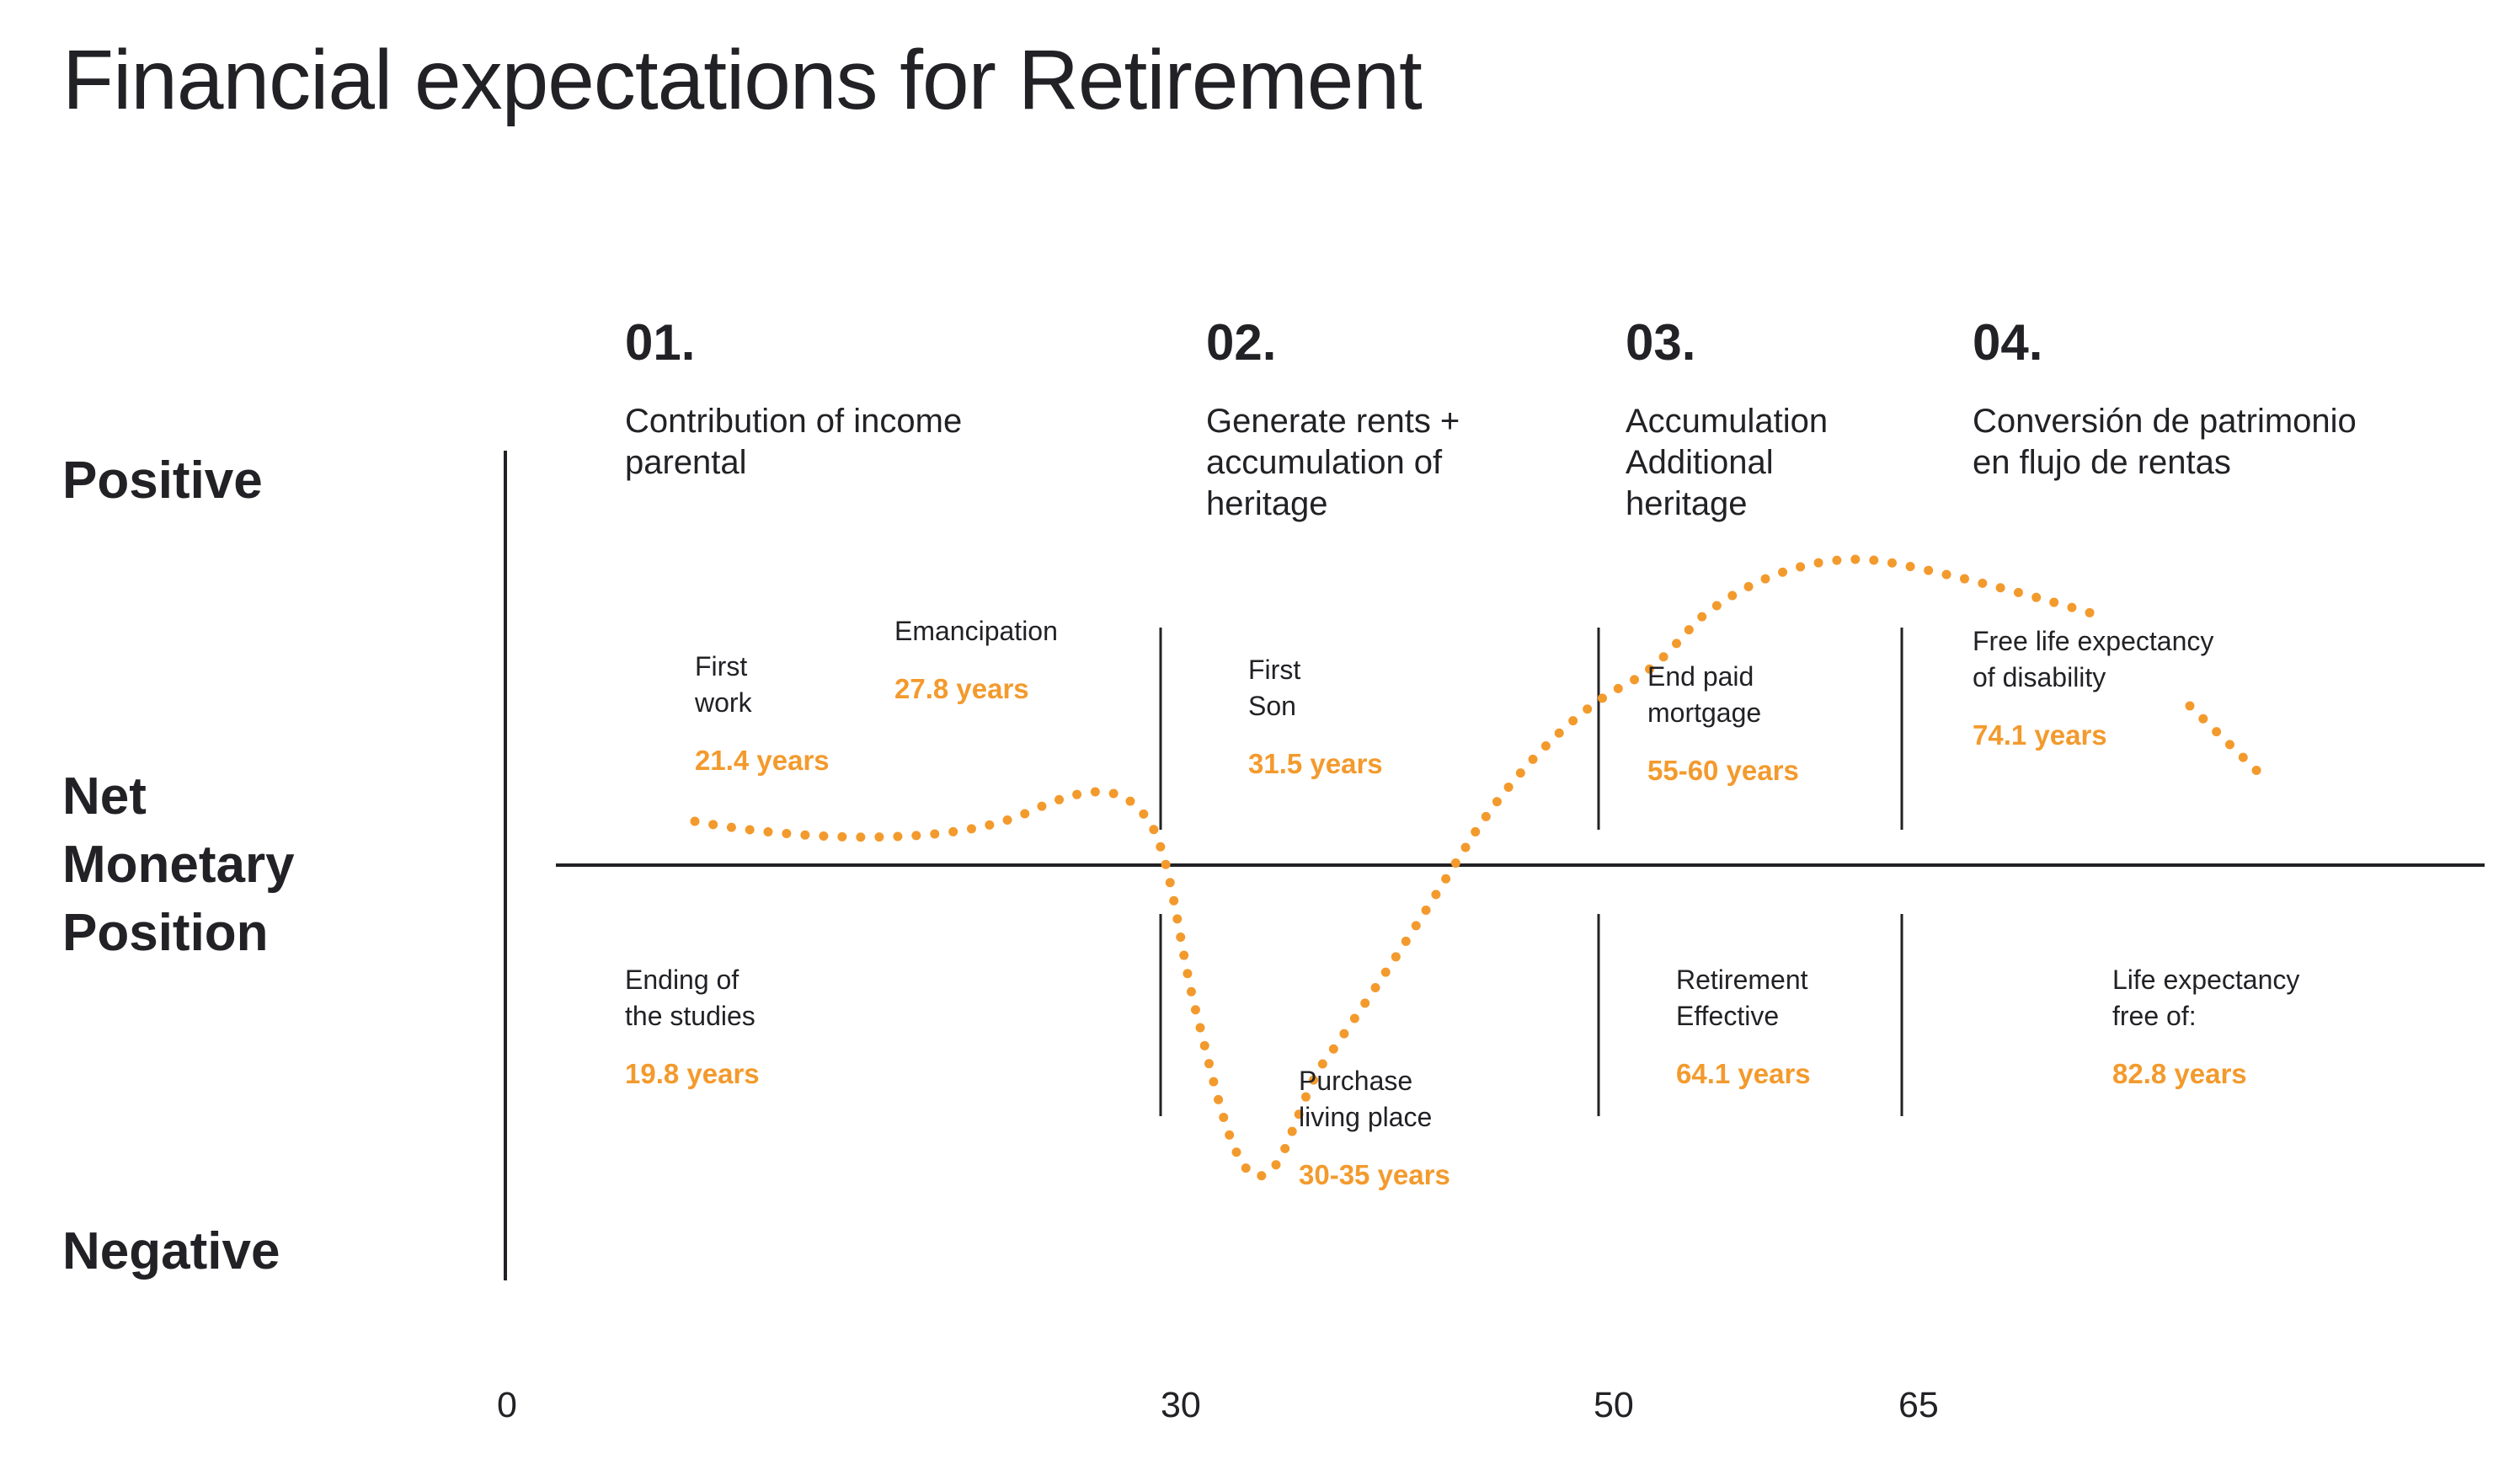 The width and height of the screenshot is (2520, 1459). Describe the element at coordinates (1274, 670) in the screenshot. I see `event-first-son-line-1: First` at that location.